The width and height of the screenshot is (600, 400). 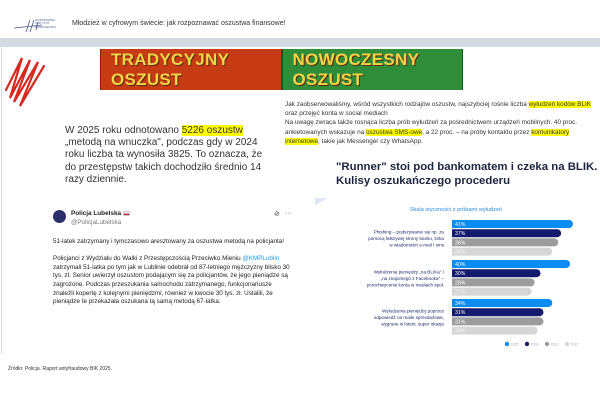 I want to click on legend-label: 2025, so click(x=515, y=345).